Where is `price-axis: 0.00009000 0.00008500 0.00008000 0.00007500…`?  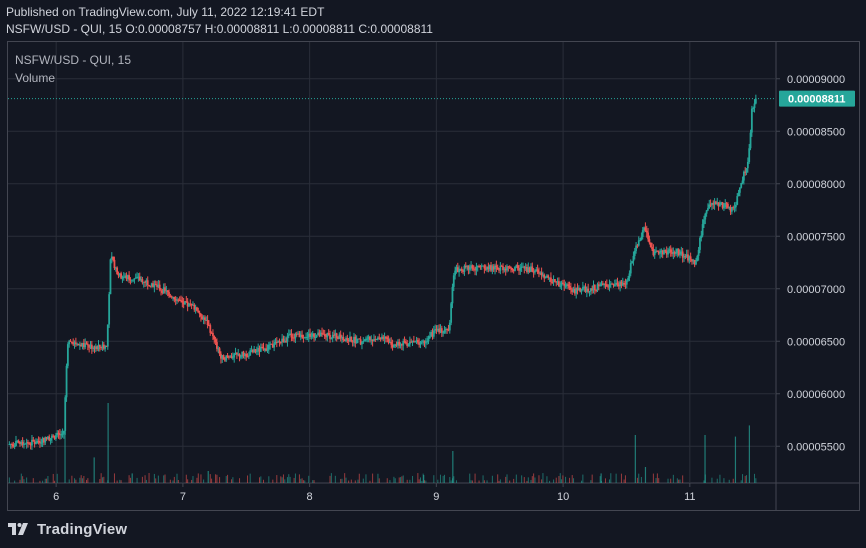 price-axis: 0.00009000 0.00008500 0.00008000 0.00007500… is located at coordinates (810, 264).